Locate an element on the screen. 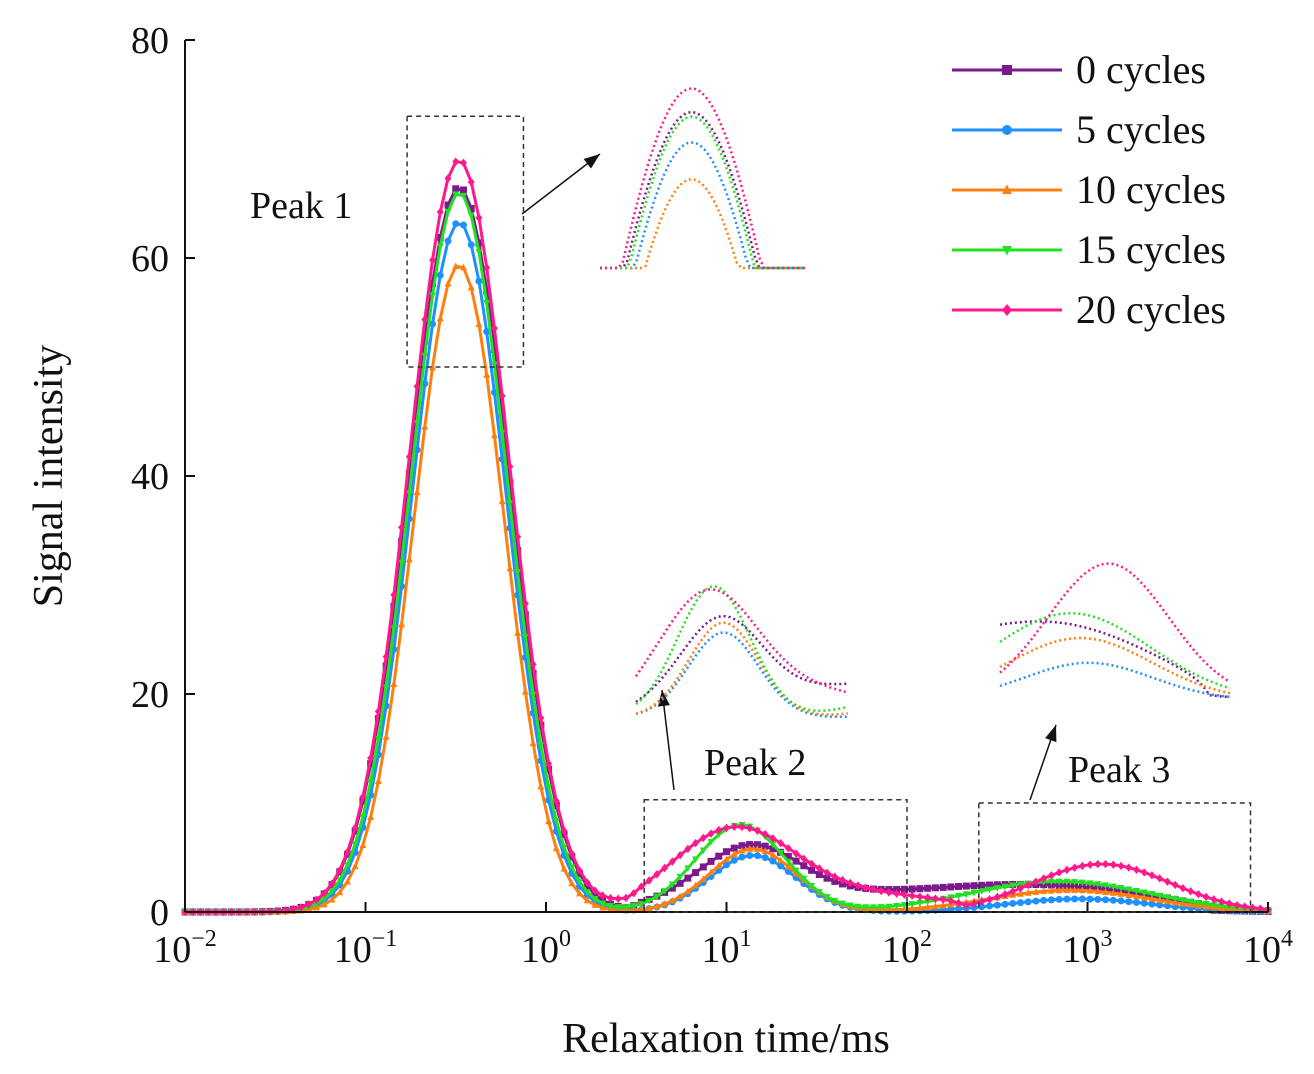  x-tick-label: 10³ is located at coordinates (1088, 948).